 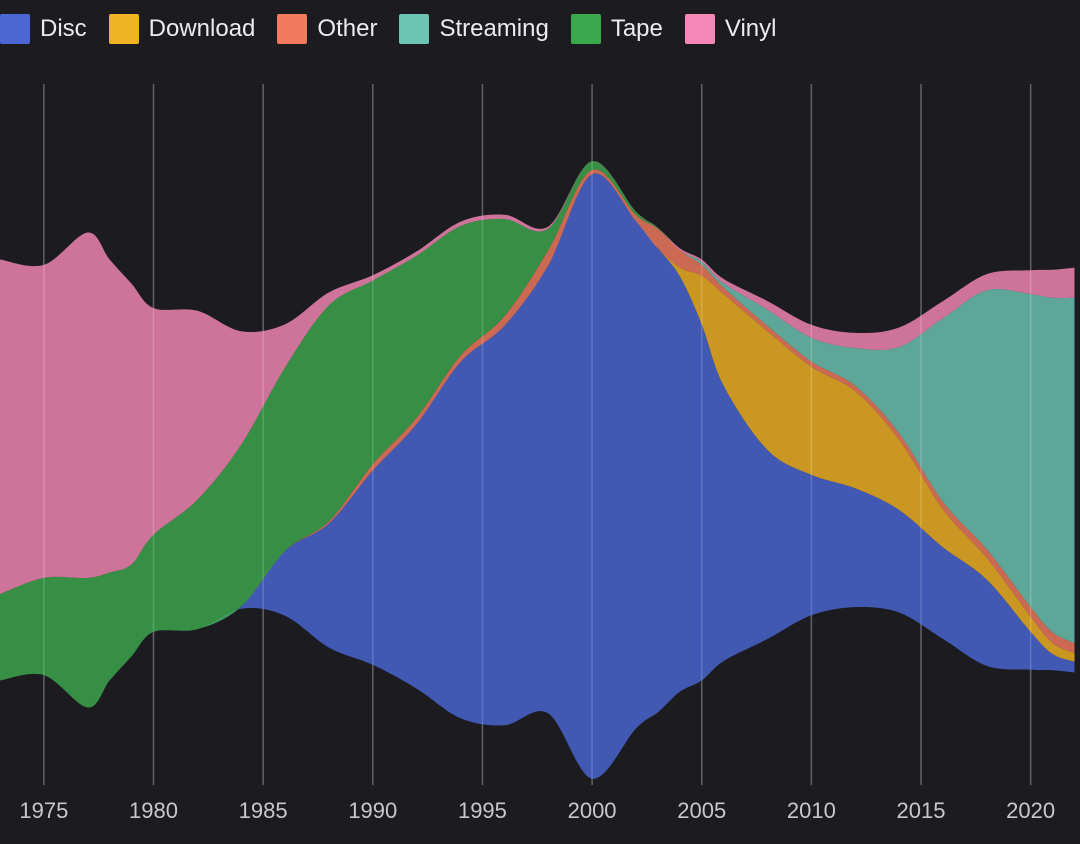 I want to click on x-axis-ticks: 1975 1980 1985 1990 1995 2000 2005 2010 2015 2020, so click(x=537, y=810).